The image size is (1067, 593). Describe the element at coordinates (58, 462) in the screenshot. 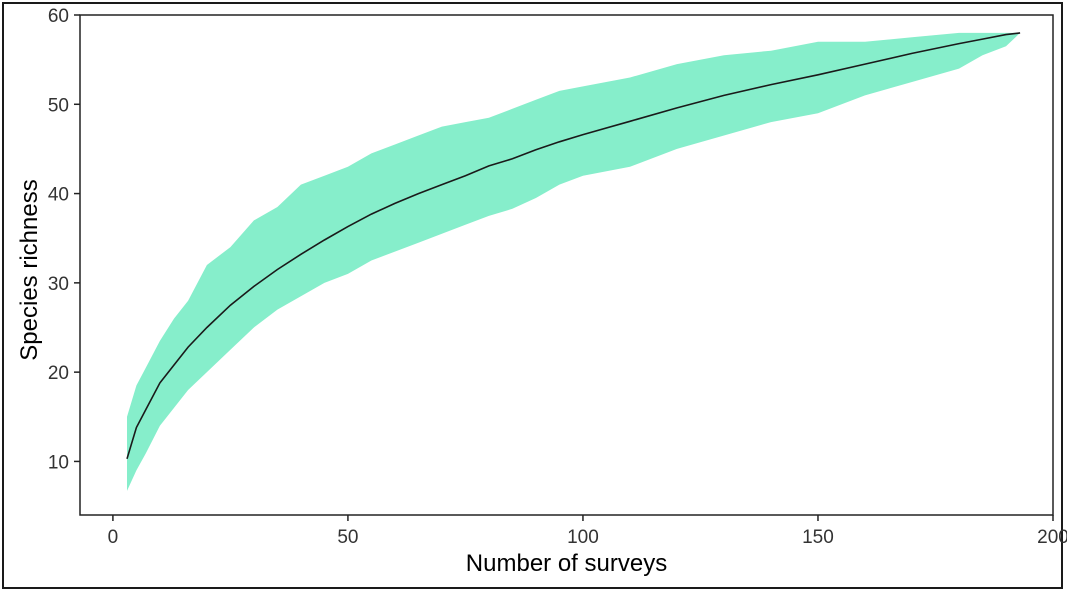

I see `y-tick-label: 10` at that location.